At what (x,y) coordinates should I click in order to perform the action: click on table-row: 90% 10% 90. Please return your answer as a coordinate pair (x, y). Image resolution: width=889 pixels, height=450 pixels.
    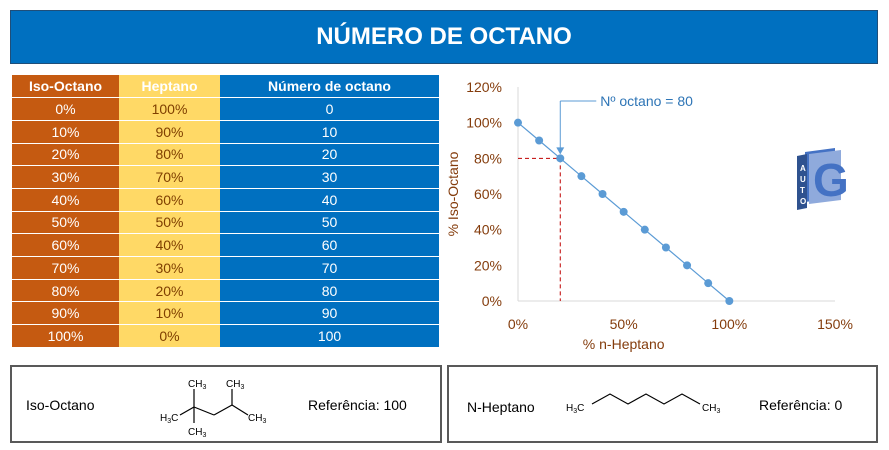
    Looking at the image, I should click on (225, 313).